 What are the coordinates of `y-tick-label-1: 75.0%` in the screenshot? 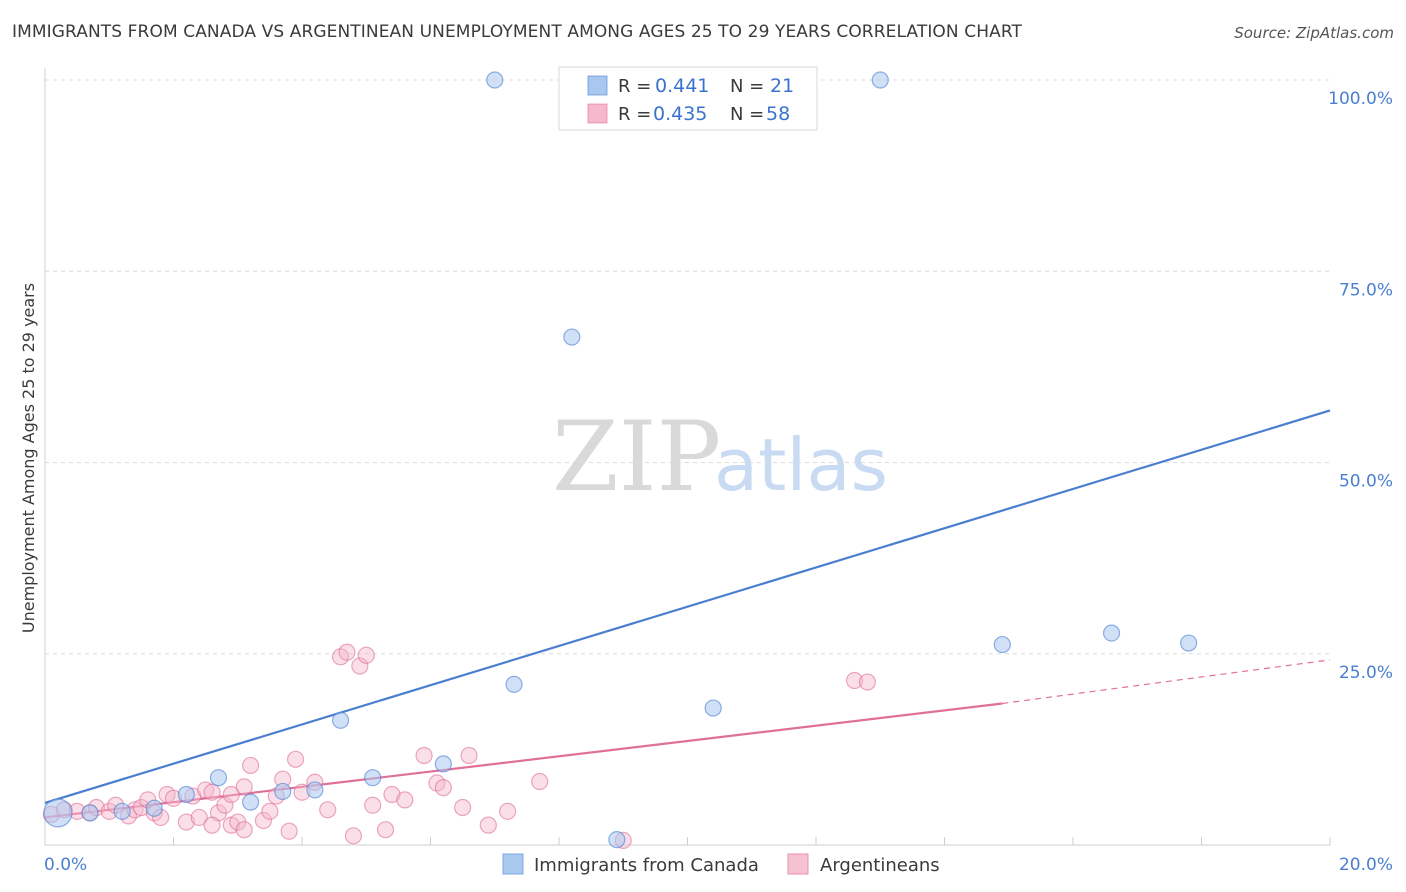 It's located at (1366, 290).